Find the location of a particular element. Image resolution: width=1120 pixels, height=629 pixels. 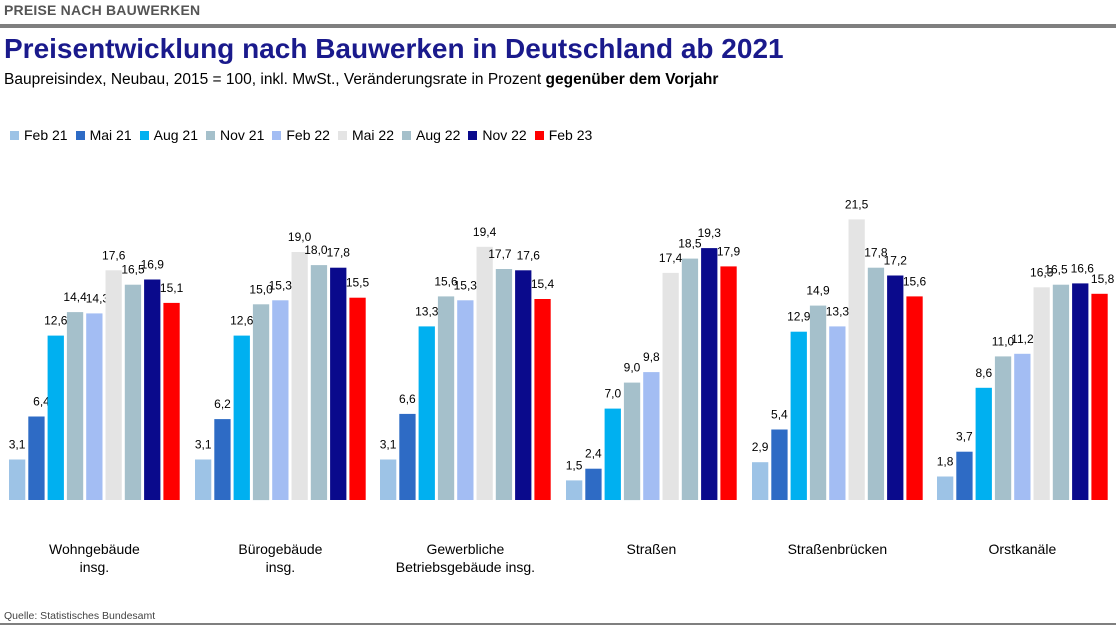

data-label: 15,4 is located at coordinates (543, 284).